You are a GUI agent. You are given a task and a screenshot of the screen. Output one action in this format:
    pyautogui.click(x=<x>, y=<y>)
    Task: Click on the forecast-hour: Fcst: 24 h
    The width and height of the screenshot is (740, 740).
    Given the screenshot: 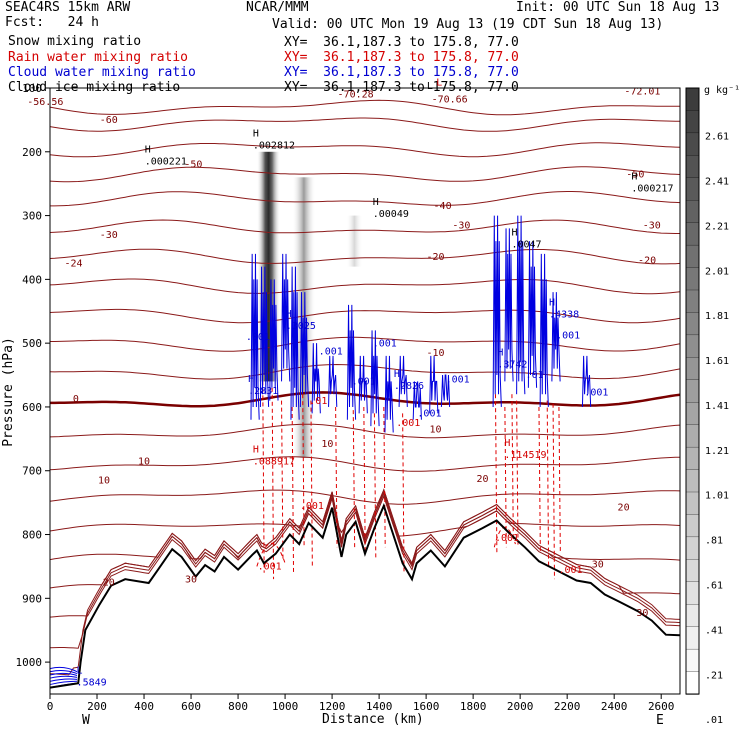 What is the action you would take?
    pyautogui.click(x=52, y=22)
    